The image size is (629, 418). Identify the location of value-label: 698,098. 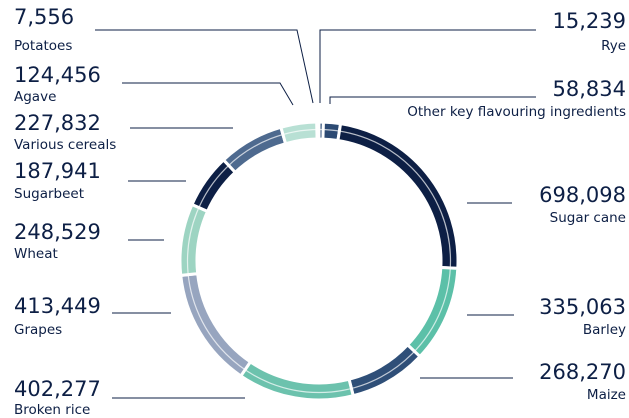
(582, 195).